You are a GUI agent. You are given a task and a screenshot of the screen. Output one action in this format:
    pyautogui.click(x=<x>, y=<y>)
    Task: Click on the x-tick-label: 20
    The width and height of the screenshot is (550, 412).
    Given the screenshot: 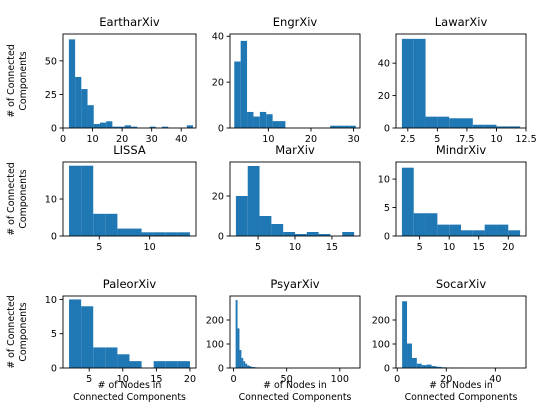 What is the action you would take?
    pyautogui.click(x=122, y=139)
    